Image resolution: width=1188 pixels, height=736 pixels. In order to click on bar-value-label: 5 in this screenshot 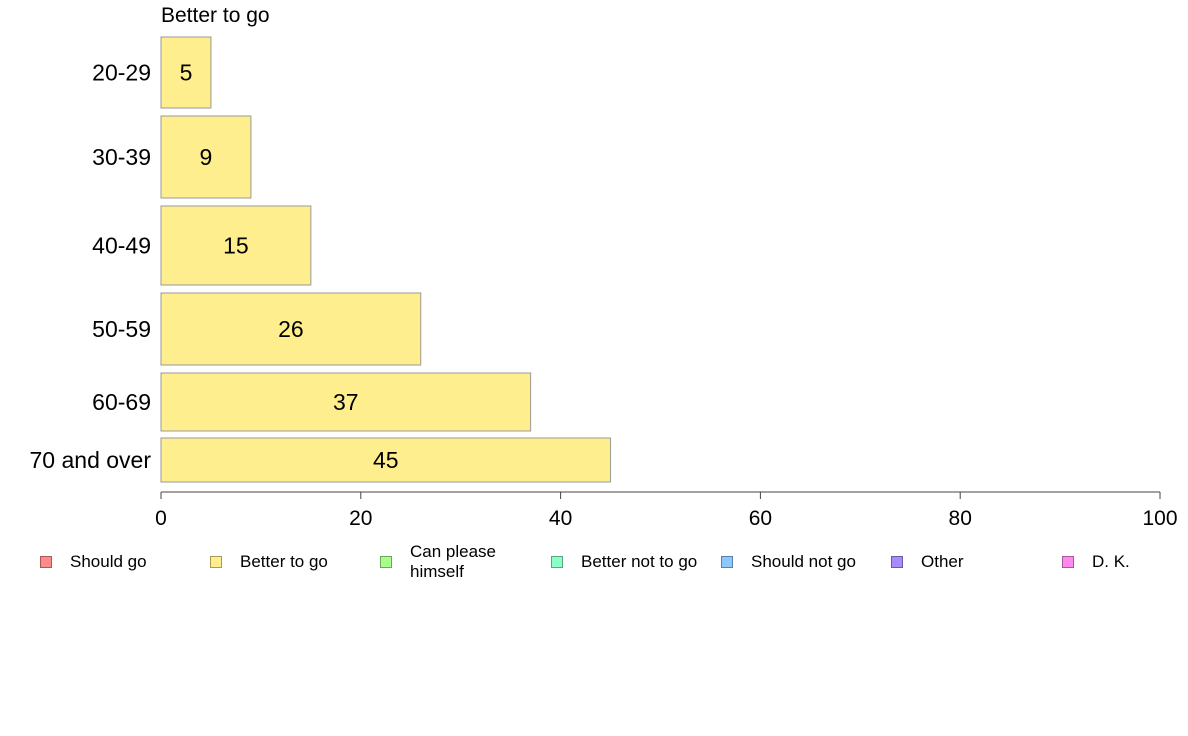, I will do `click(186, 73)`.